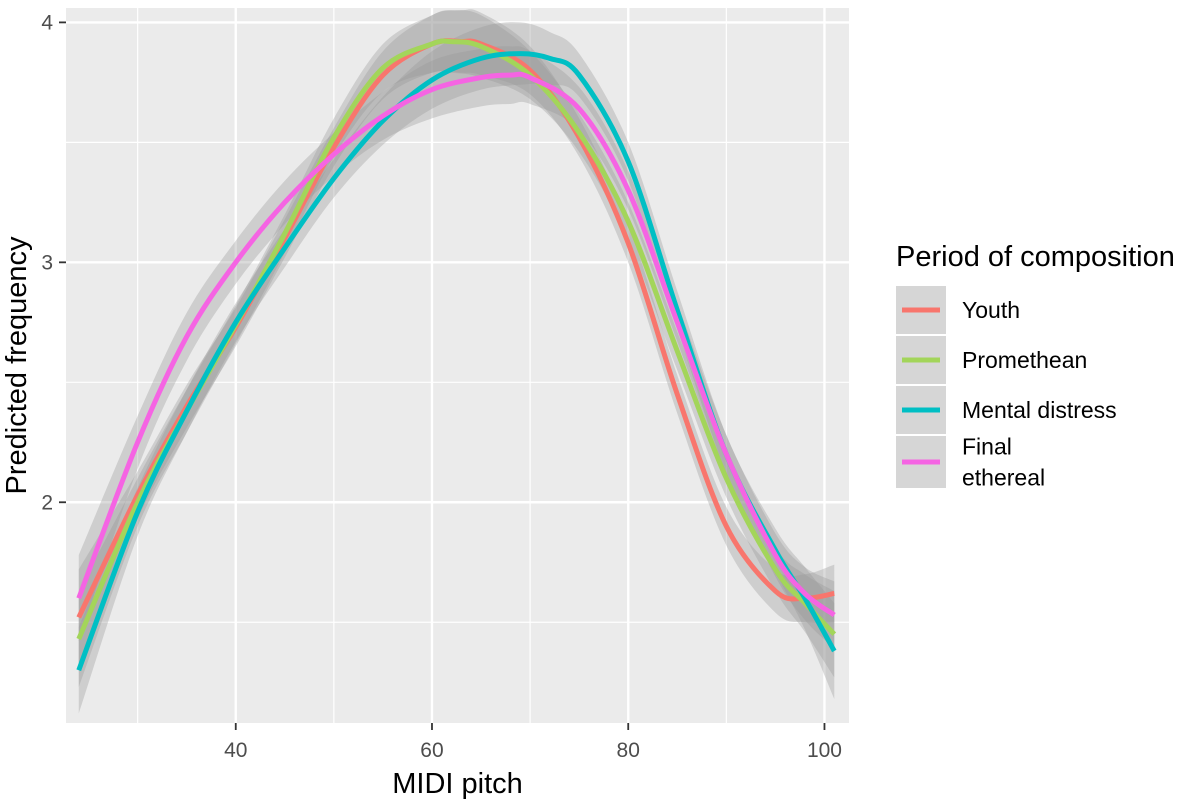 The width and height of the screenshot is (1200, 806). What do you see at coordinates (431, 750) in the screenshot?
I see `x-tick-label: 60` at bounding box center [431, 750].